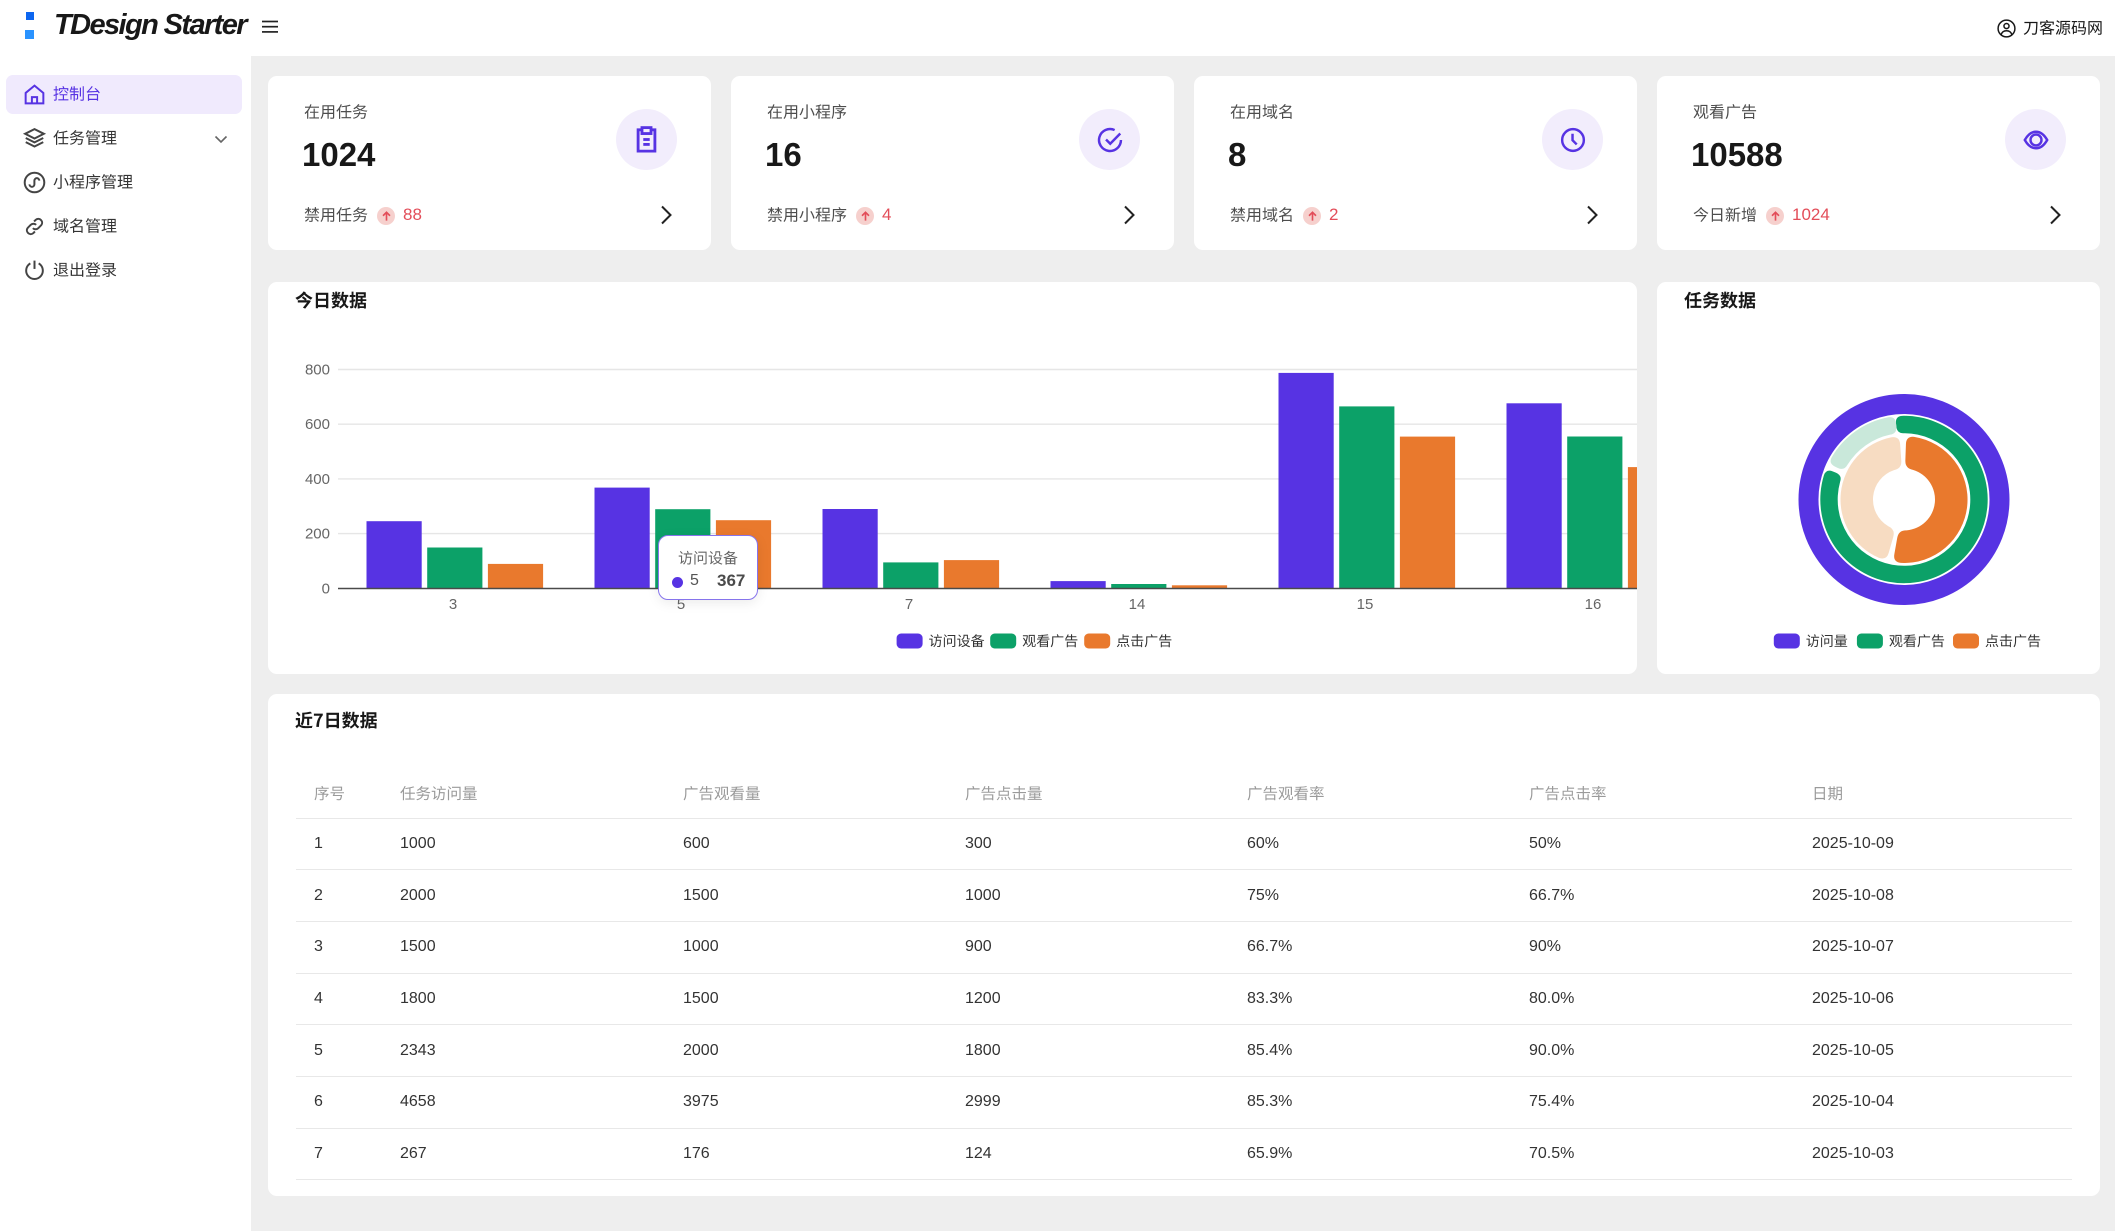  I want to click on svg-text: 3, so click(453, 604).